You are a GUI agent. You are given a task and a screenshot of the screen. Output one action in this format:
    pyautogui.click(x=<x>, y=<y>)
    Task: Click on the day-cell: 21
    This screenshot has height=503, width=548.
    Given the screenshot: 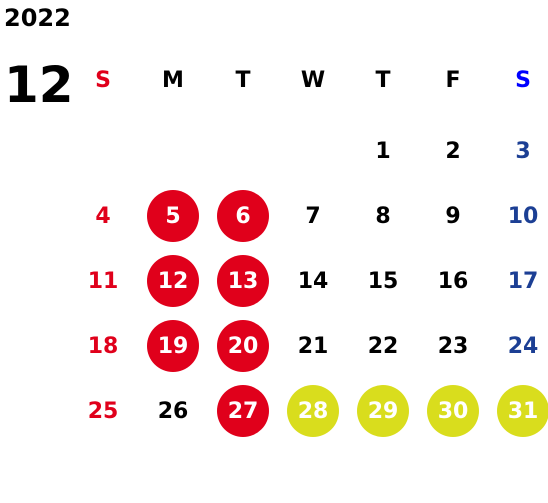 What is the action you would take?
    pyautogui.click(x=313, y=346)
    